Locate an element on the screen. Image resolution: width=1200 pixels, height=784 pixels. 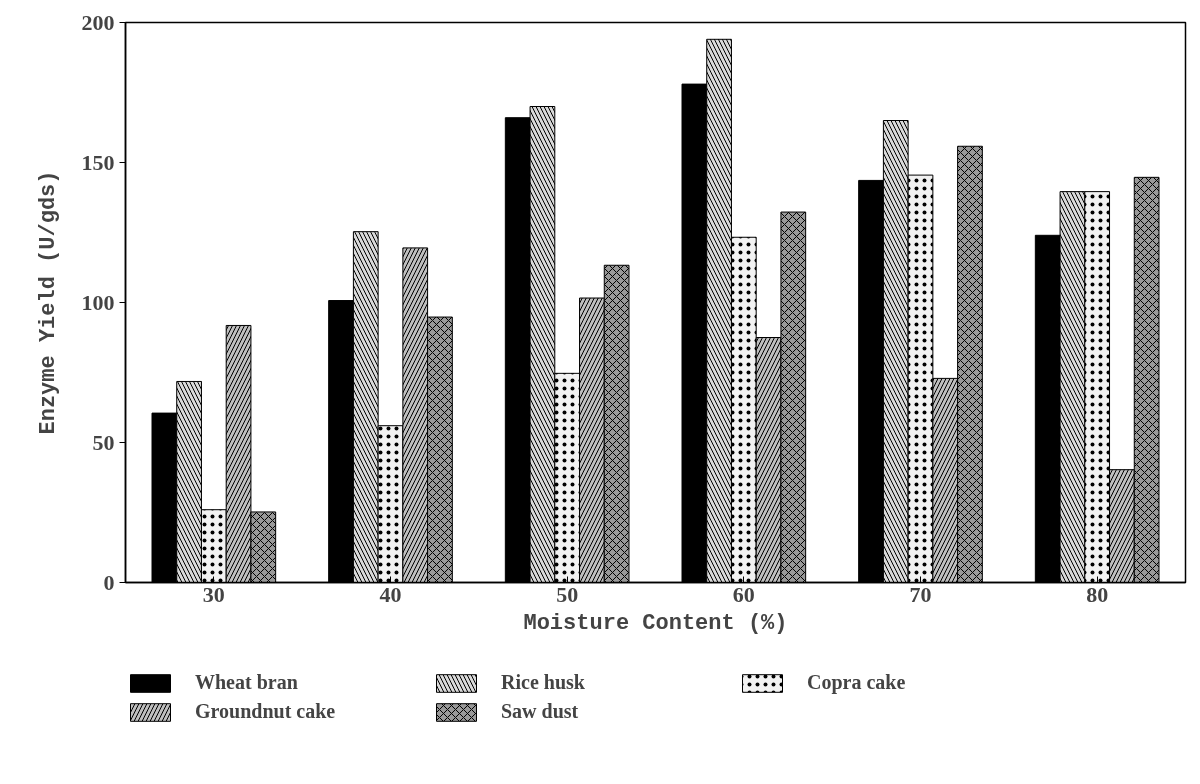
x-tick-label: 70 is located at coordinates (920, 594).